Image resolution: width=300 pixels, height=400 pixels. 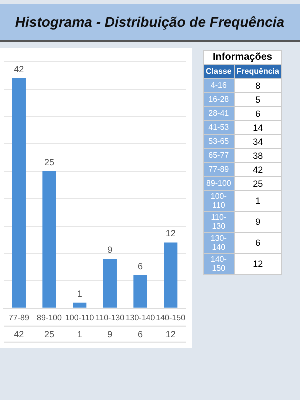 I want to click on data-label: 5, so click(x=258, y=99).